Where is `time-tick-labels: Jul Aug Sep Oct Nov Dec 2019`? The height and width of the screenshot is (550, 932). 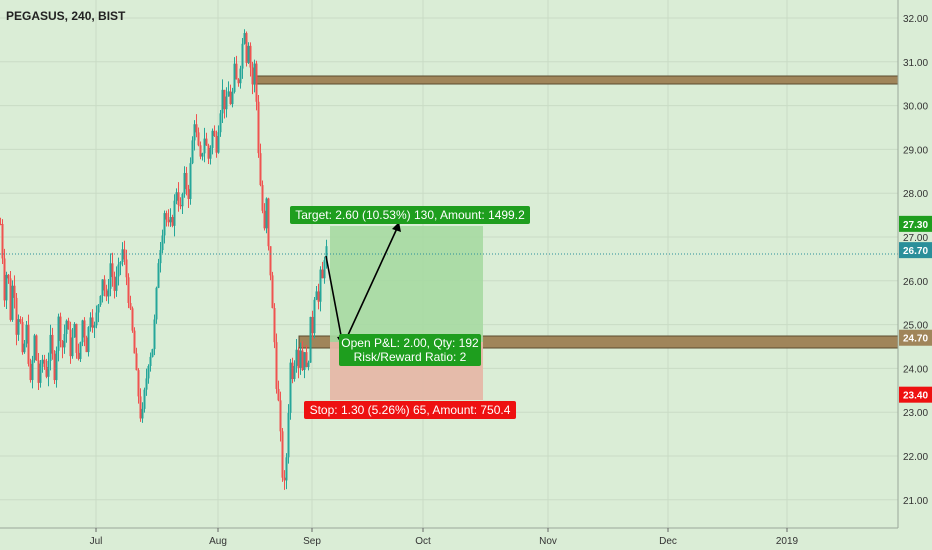 time-tick-labels: Jul Aug Sep Oct Nov Dec 2019 is located at coordinates (444, 537).